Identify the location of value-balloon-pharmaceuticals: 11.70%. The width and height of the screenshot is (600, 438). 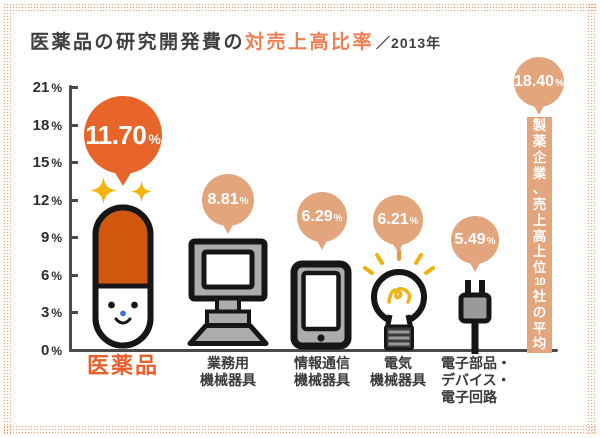
(123, 141).